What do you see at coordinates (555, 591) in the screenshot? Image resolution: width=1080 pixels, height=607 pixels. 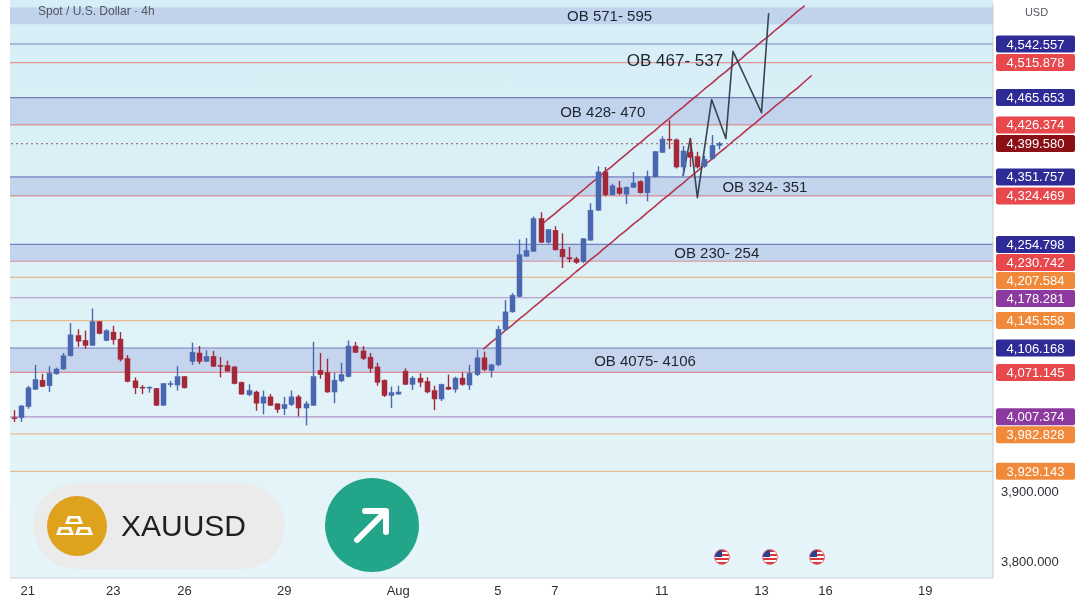 I see `x-tick-label: 7` at bounding box center [555, 591].